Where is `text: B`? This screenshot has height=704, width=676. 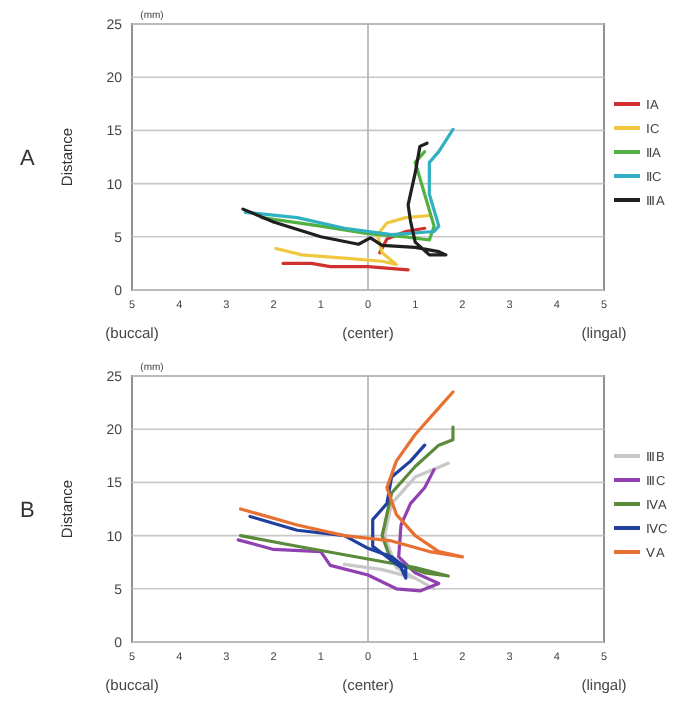 text: B is located at coordinates (27, 511).